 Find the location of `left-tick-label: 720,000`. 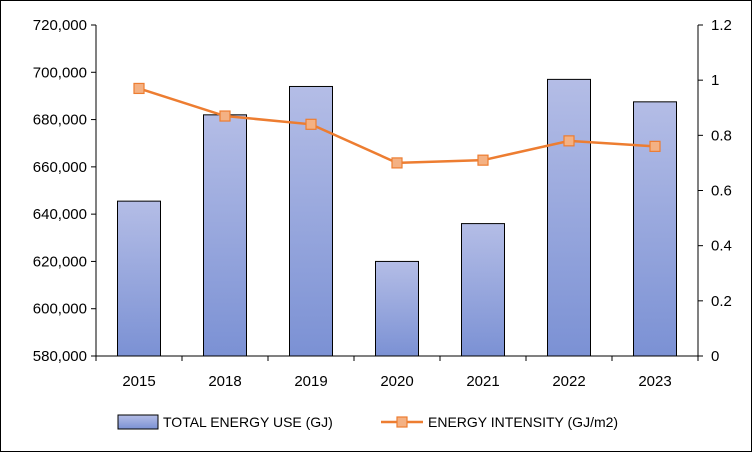

left-tick-label: 720,000 is located at coordinates (60, 25).